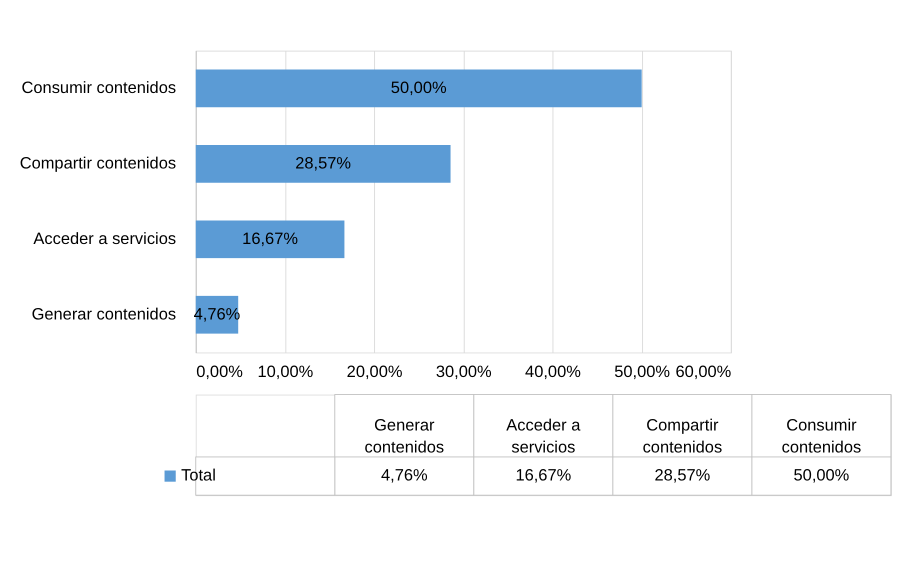 The image size is (901, 586). I want to click on data-label: 28,57%, so click(323, 163).